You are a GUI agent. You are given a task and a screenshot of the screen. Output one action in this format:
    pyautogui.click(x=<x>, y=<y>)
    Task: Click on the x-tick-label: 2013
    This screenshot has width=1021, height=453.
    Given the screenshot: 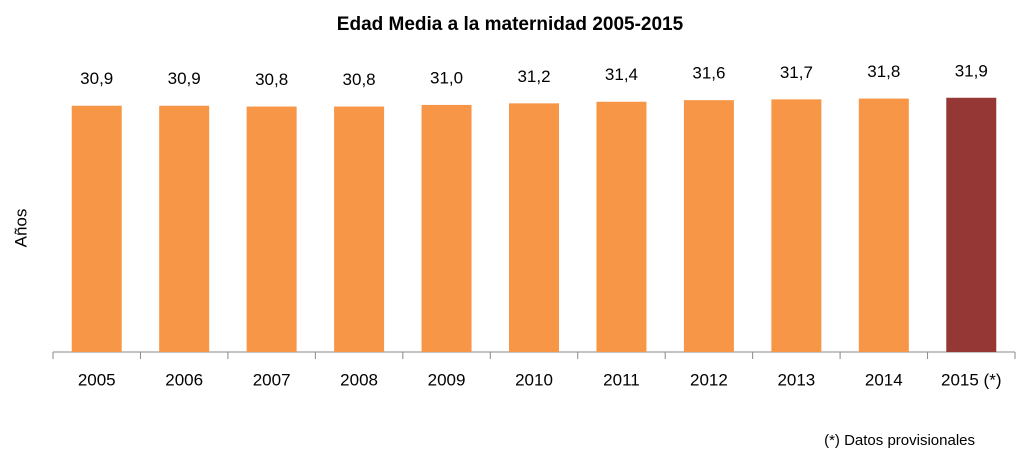 What is the action you would take?
    pyautogui.click(x=796, y=379)
    